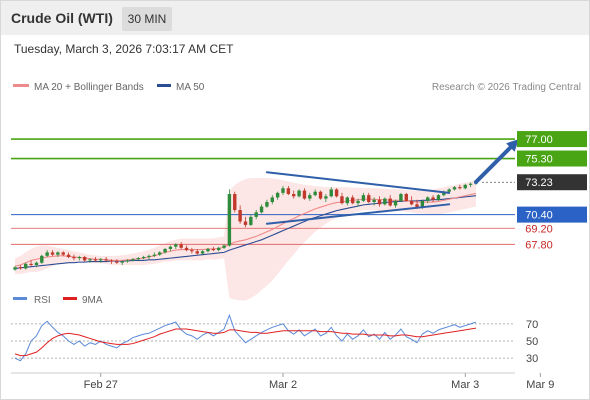 This screenshot has height=400, width=590. Describe the element at coordinates (493, 164) in the screenshot. I see `forecast-arrow-shaft` at that location.